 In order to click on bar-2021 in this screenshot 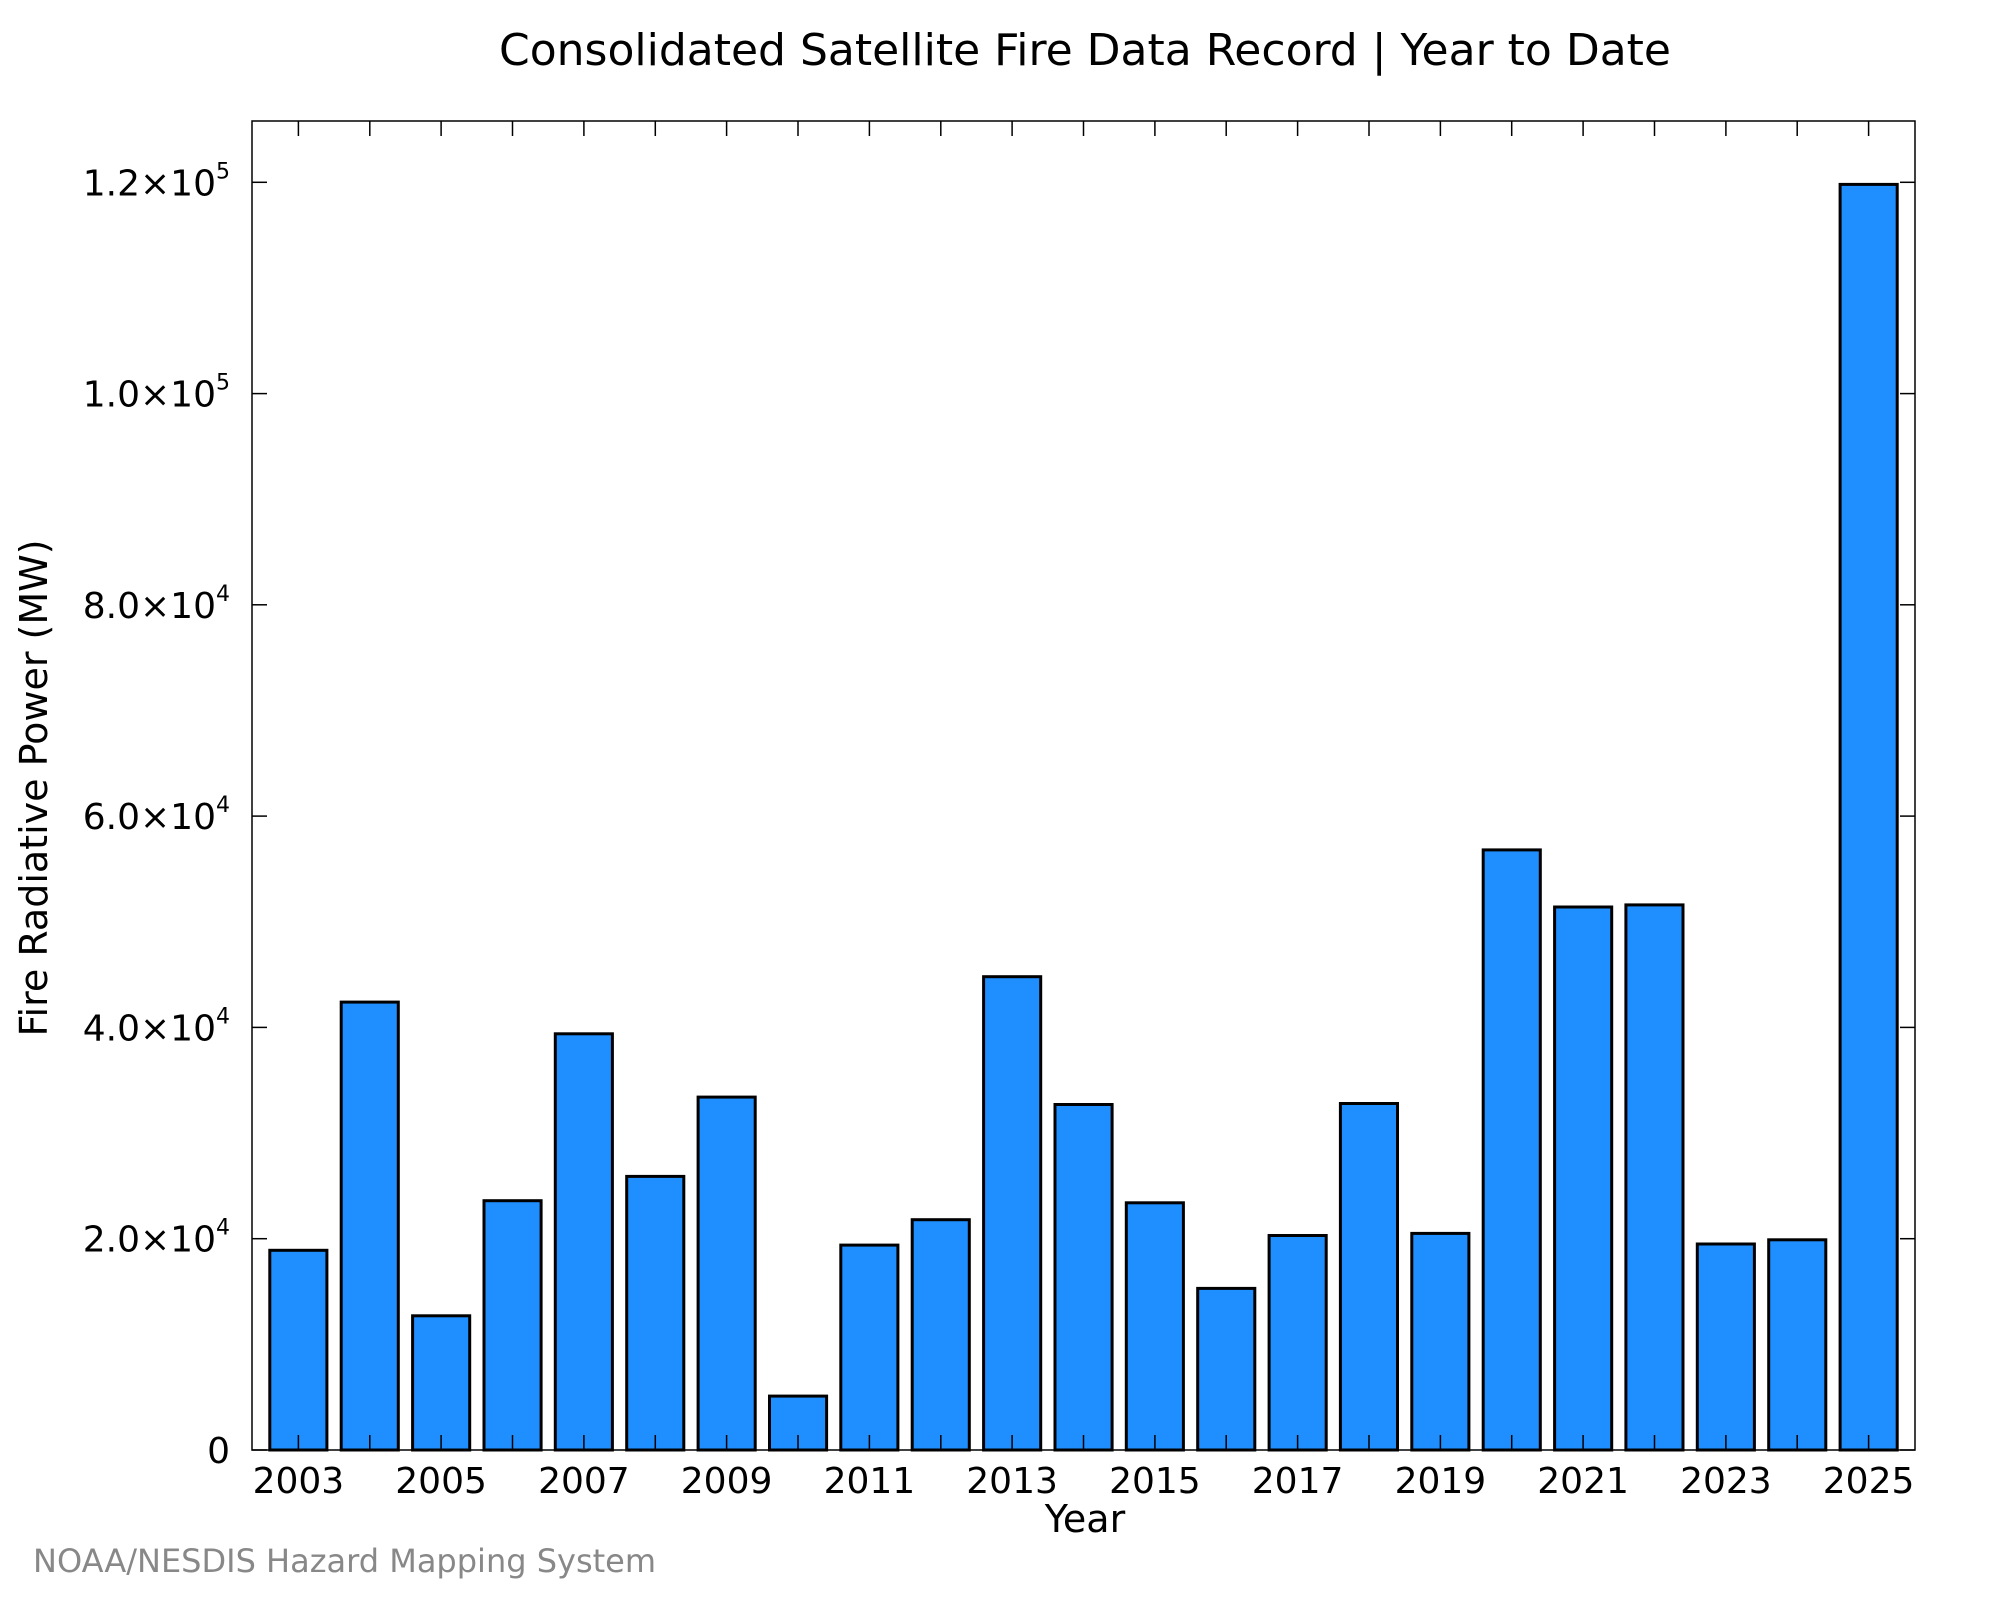, I will do `click(1583, 1178)`.